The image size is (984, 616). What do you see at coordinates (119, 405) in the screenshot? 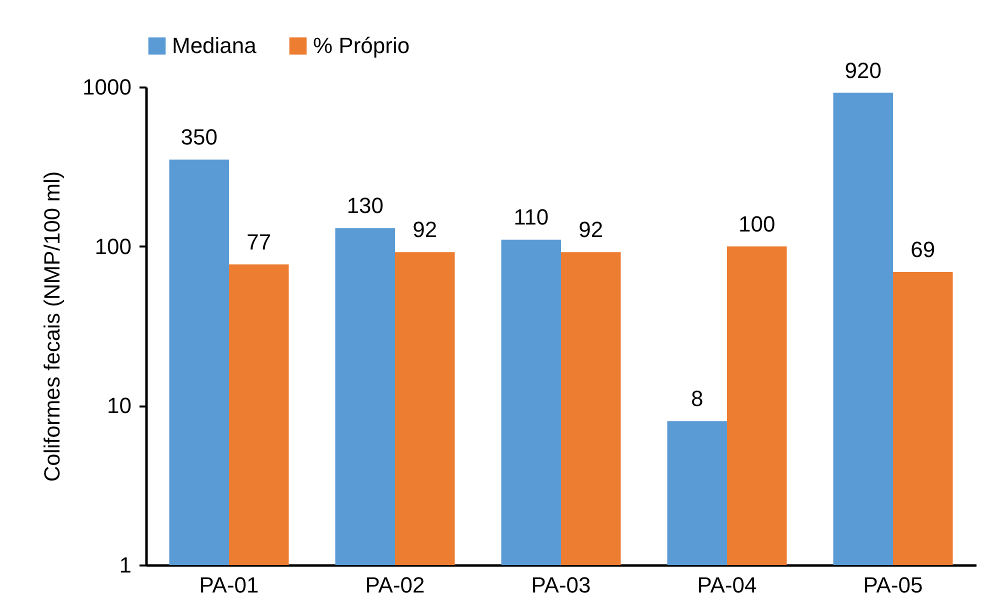
I see `y-tick-label: 10` at bounding box center [119, 405].